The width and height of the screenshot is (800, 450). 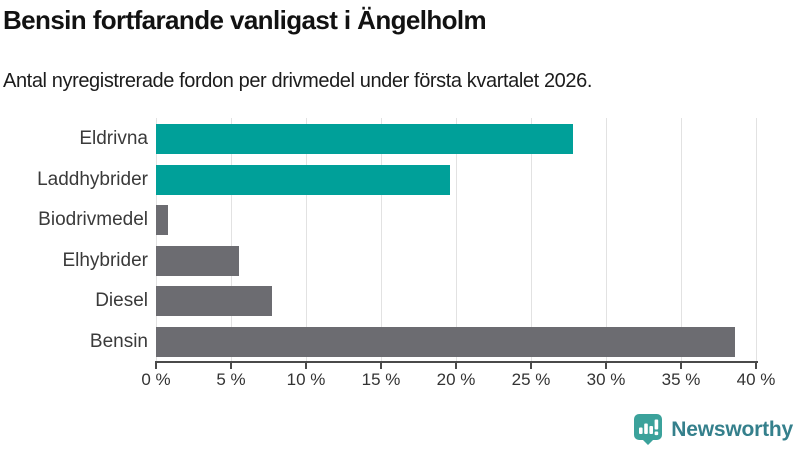 I want to click on category-label-eldrivna: Eldrivna, so click(x=113, y=139).